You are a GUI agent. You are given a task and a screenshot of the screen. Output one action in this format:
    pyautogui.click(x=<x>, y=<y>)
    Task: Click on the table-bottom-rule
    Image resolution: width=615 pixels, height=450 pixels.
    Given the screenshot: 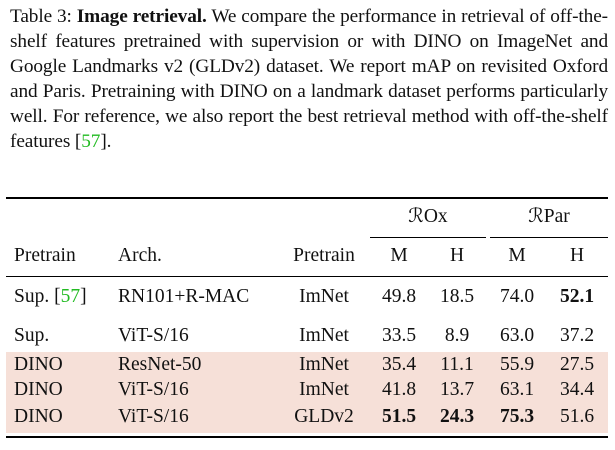 What is the action you would take?
    pyautogui.click(x=307, y=437)
    